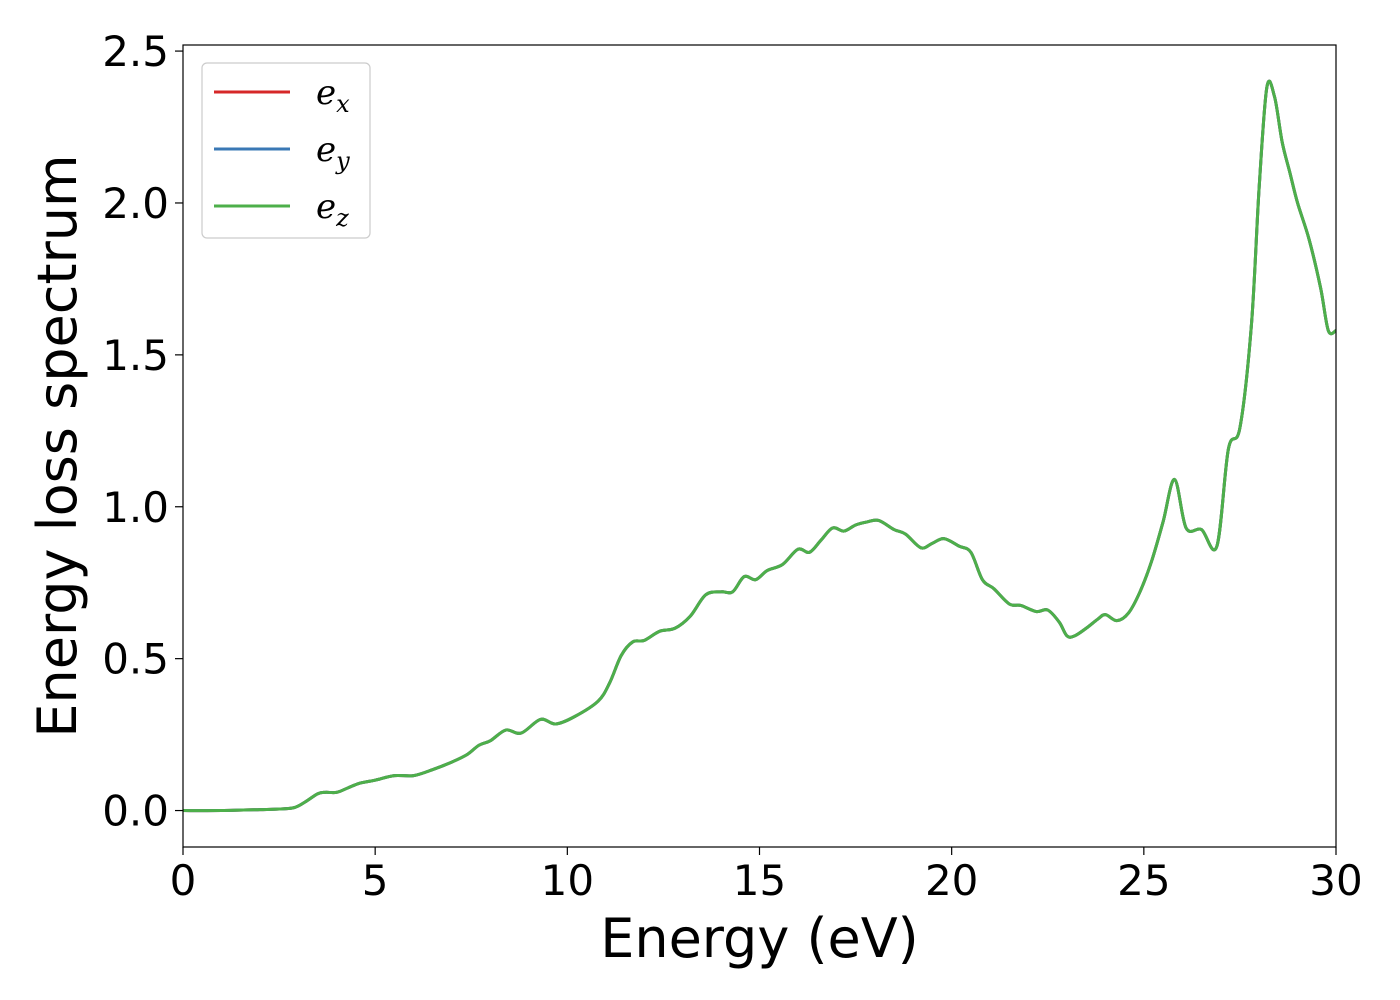 The height and width of the screenshot is (1000, 1400). Describe the element at coordinates (183, 880) in the screenshot. I see `x-tick-label: 0` at that location.